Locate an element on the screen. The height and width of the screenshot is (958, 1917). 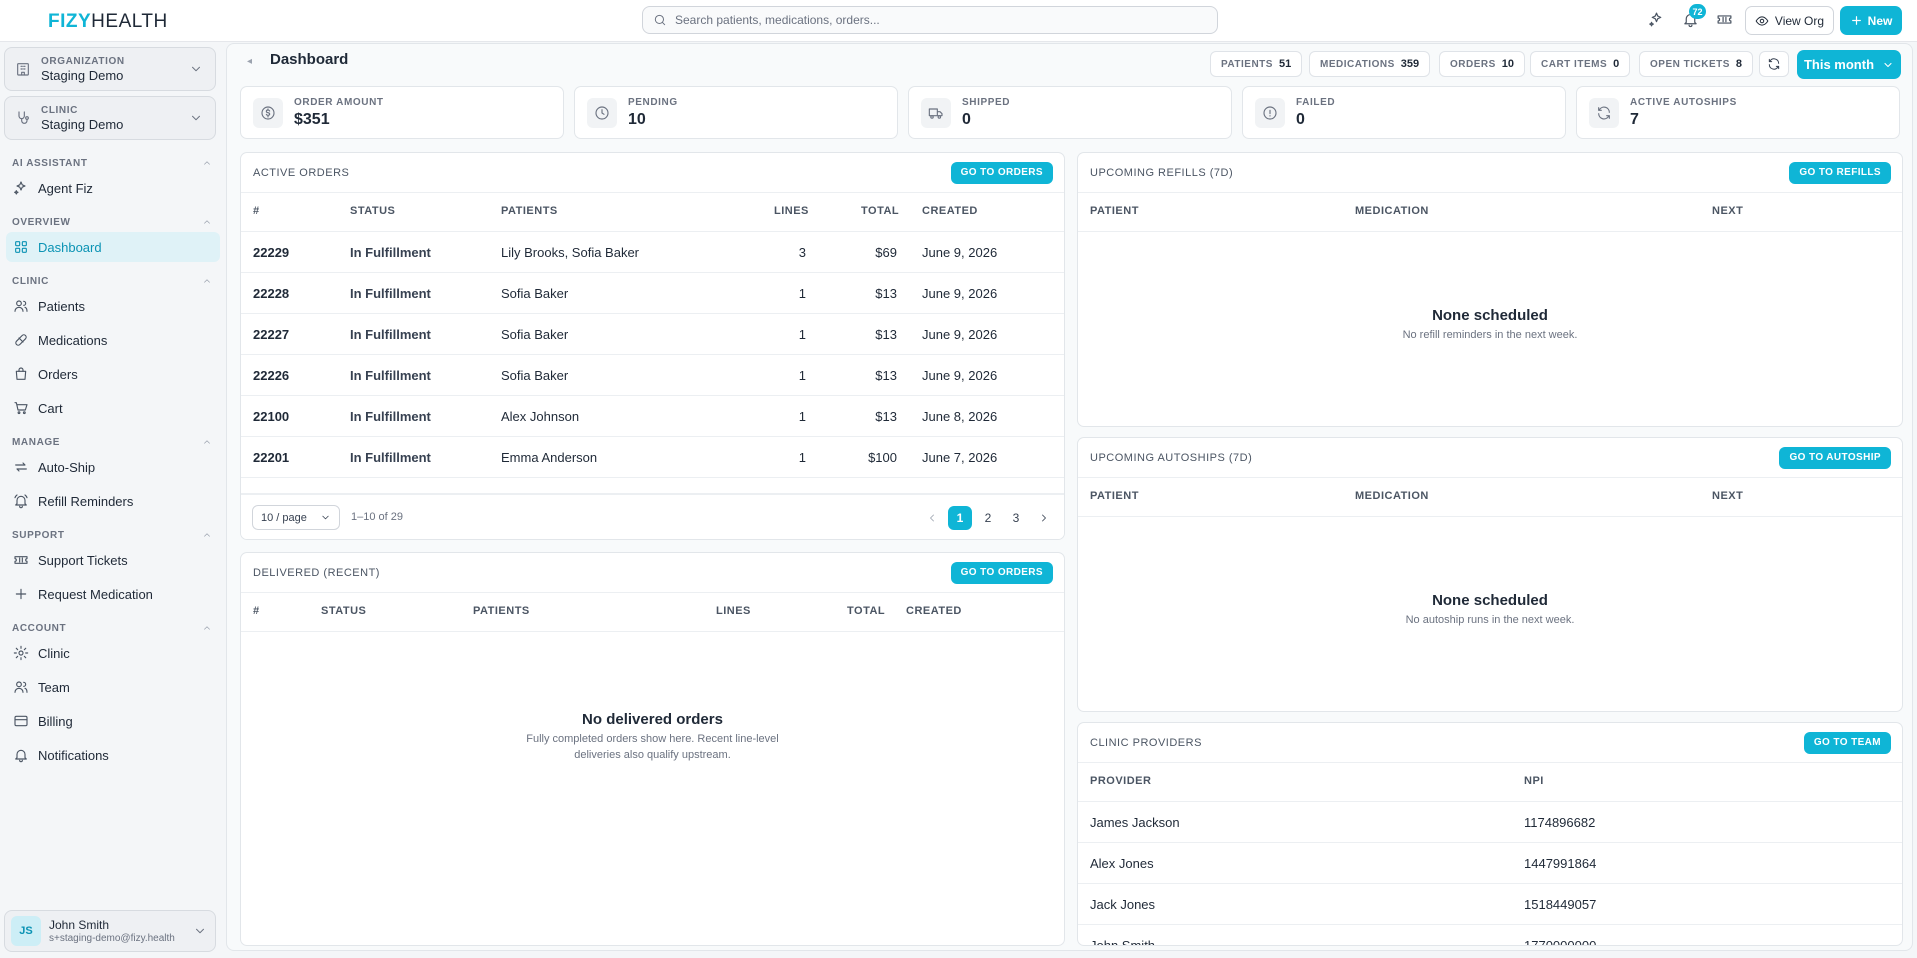
page-button-1: 1 is located at coordinates (960, 518).